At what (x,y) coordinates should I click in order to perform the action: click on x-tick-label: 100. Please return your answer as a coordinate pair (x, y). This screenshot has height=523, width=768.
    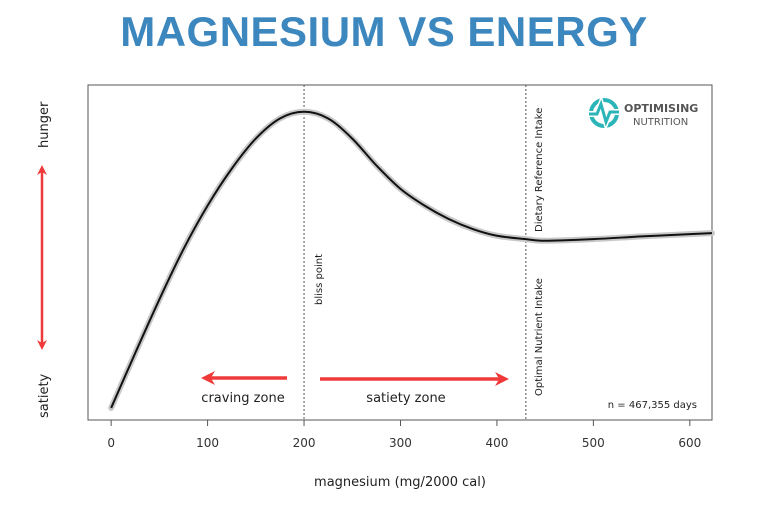
    Looking at the image, I should click on (207, 443).